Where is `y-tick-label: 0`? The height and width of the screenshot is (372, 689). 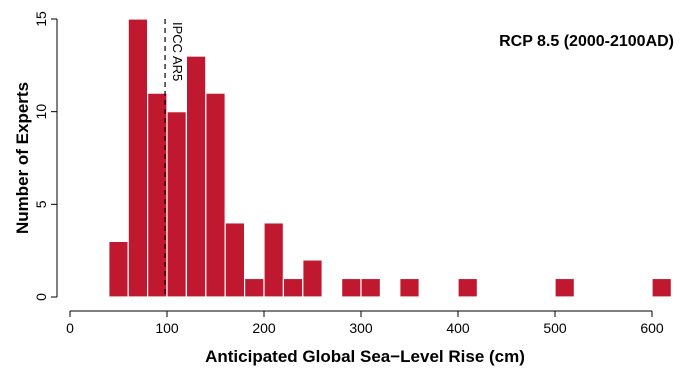 y-tick-label: 0 is located at coordinates (41, 297).